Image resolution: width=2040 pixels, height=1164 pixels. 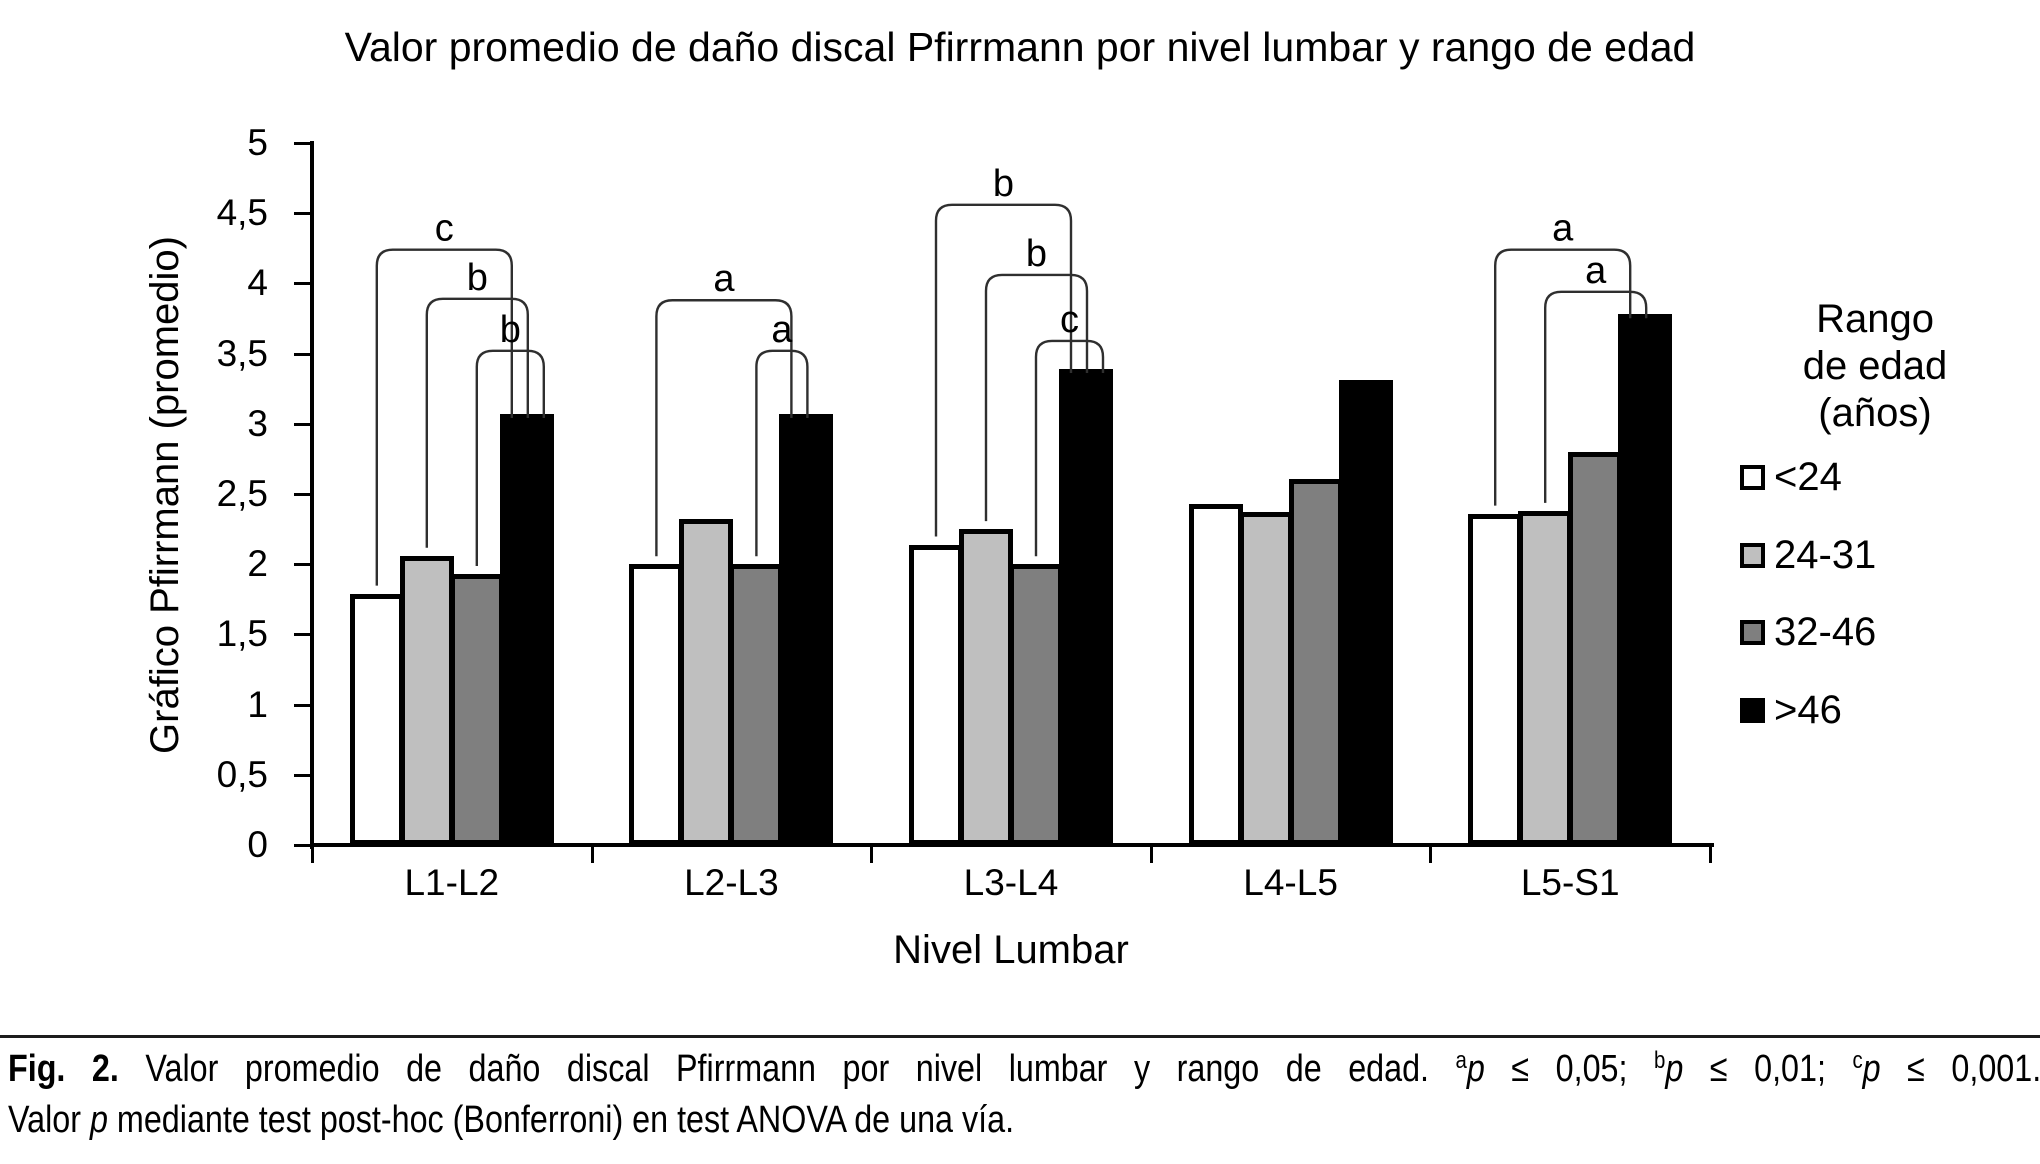 I want to click on legend-item-label: 24-31, so click(x=1825, y=554).